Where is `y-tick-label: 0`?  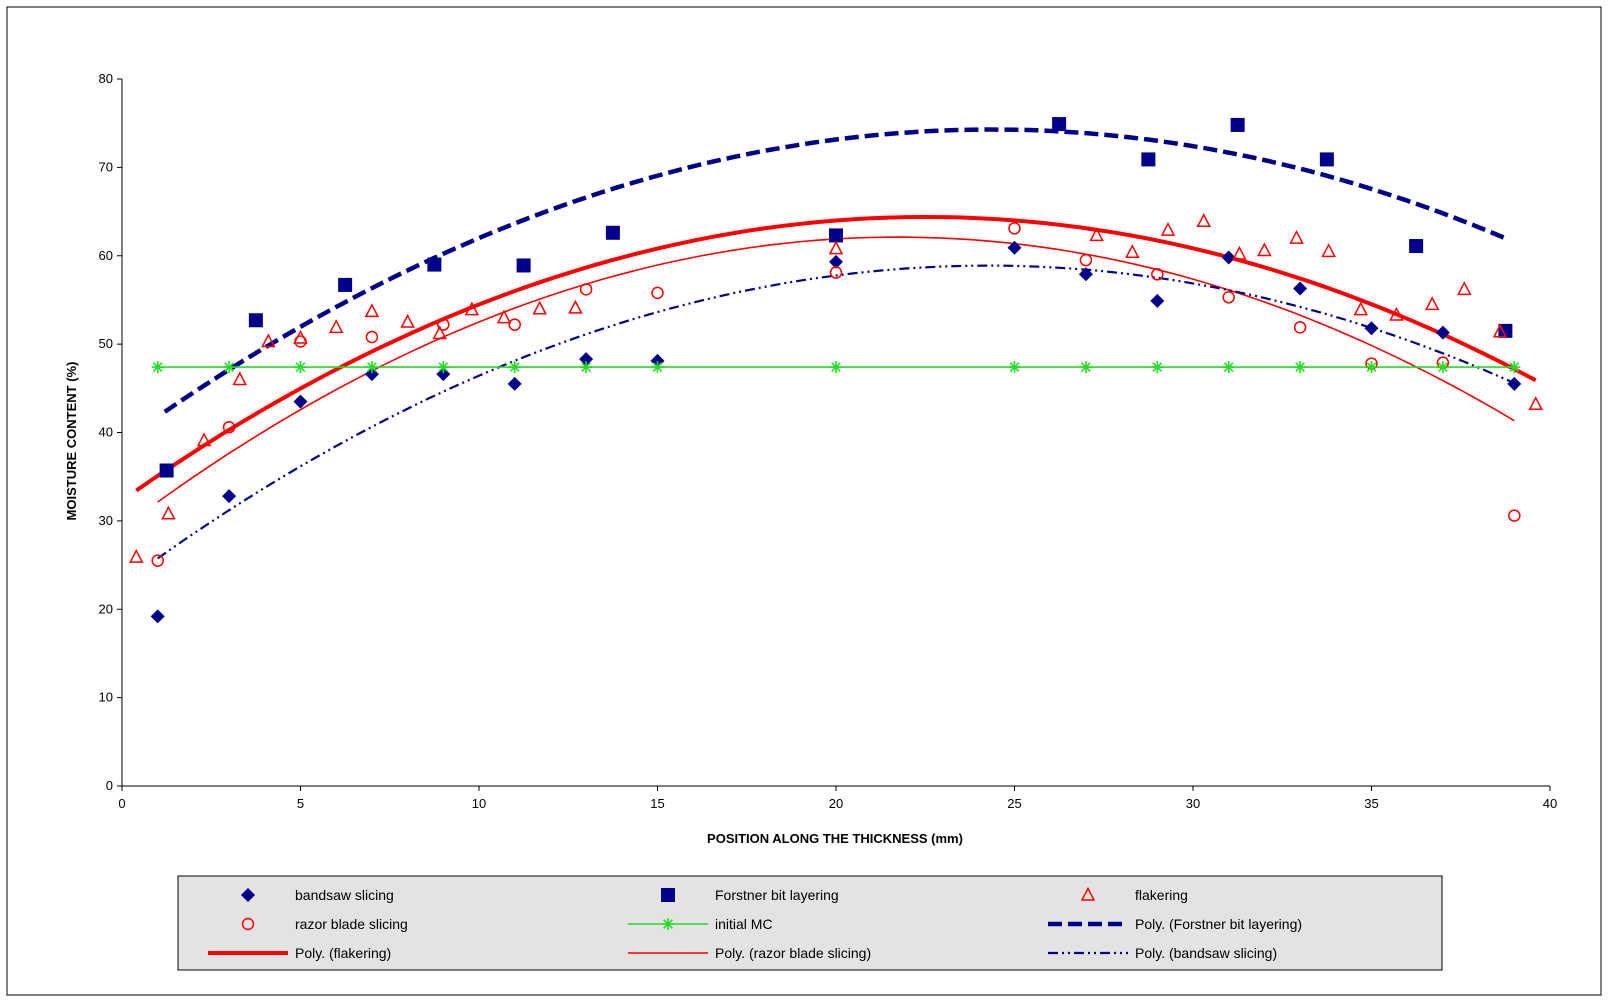
y-tick-label: 0 is located at coordinates (109, 785).